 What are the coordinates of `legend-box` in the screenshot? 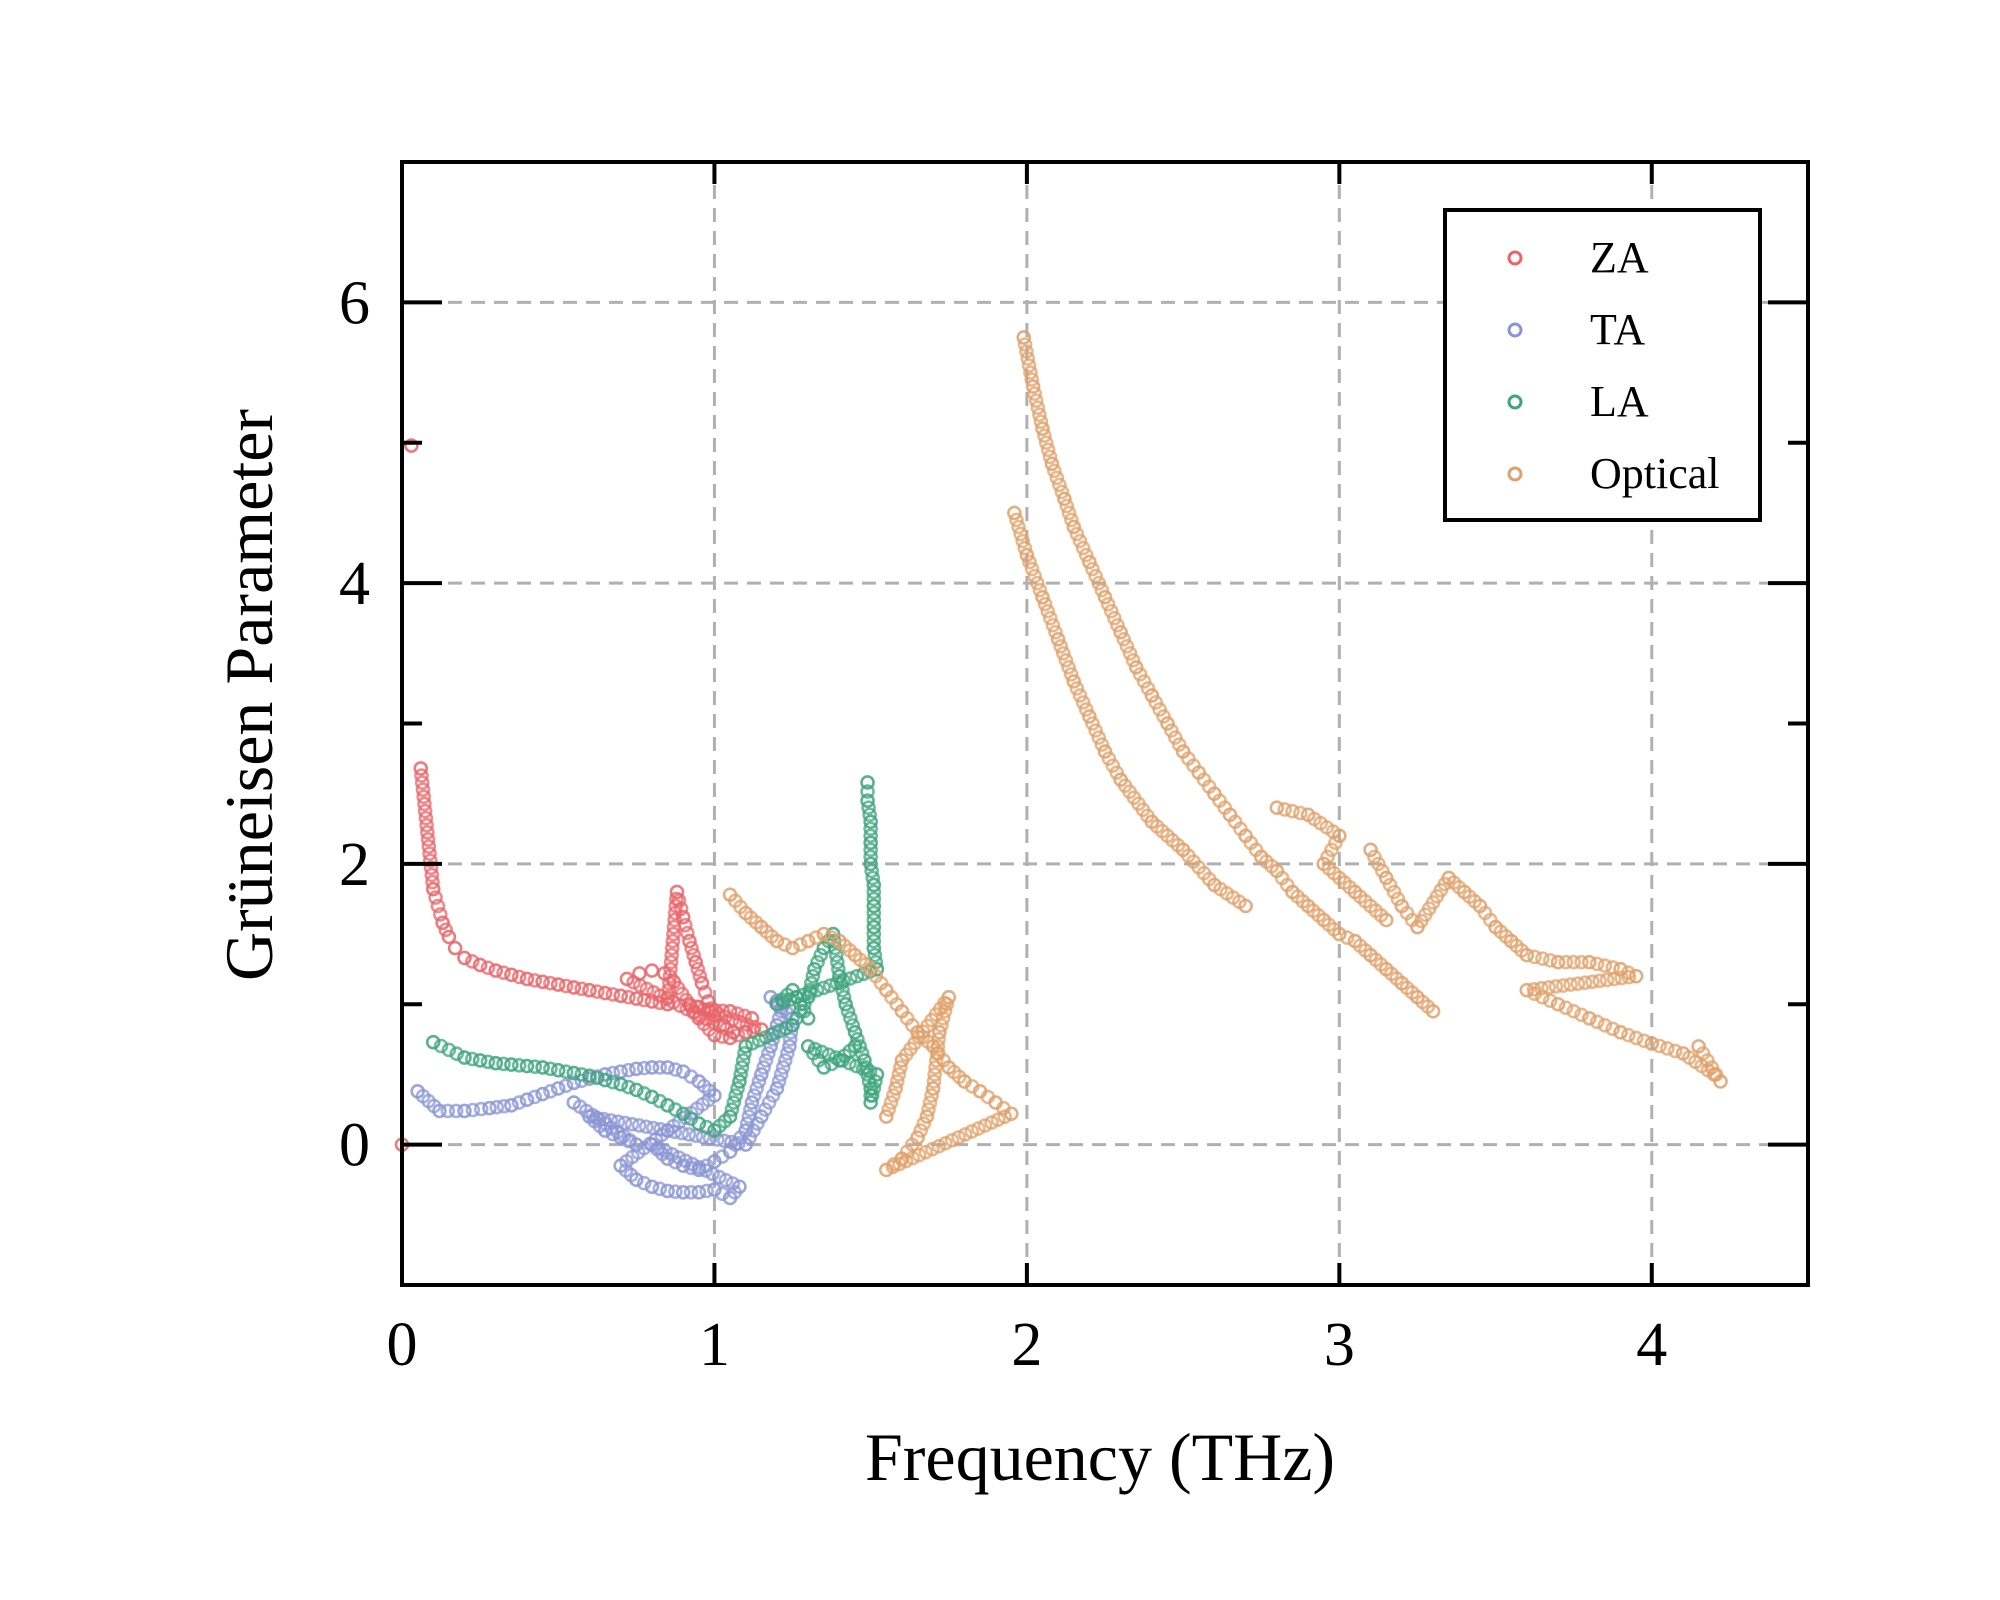 It's located at (1602, 365).